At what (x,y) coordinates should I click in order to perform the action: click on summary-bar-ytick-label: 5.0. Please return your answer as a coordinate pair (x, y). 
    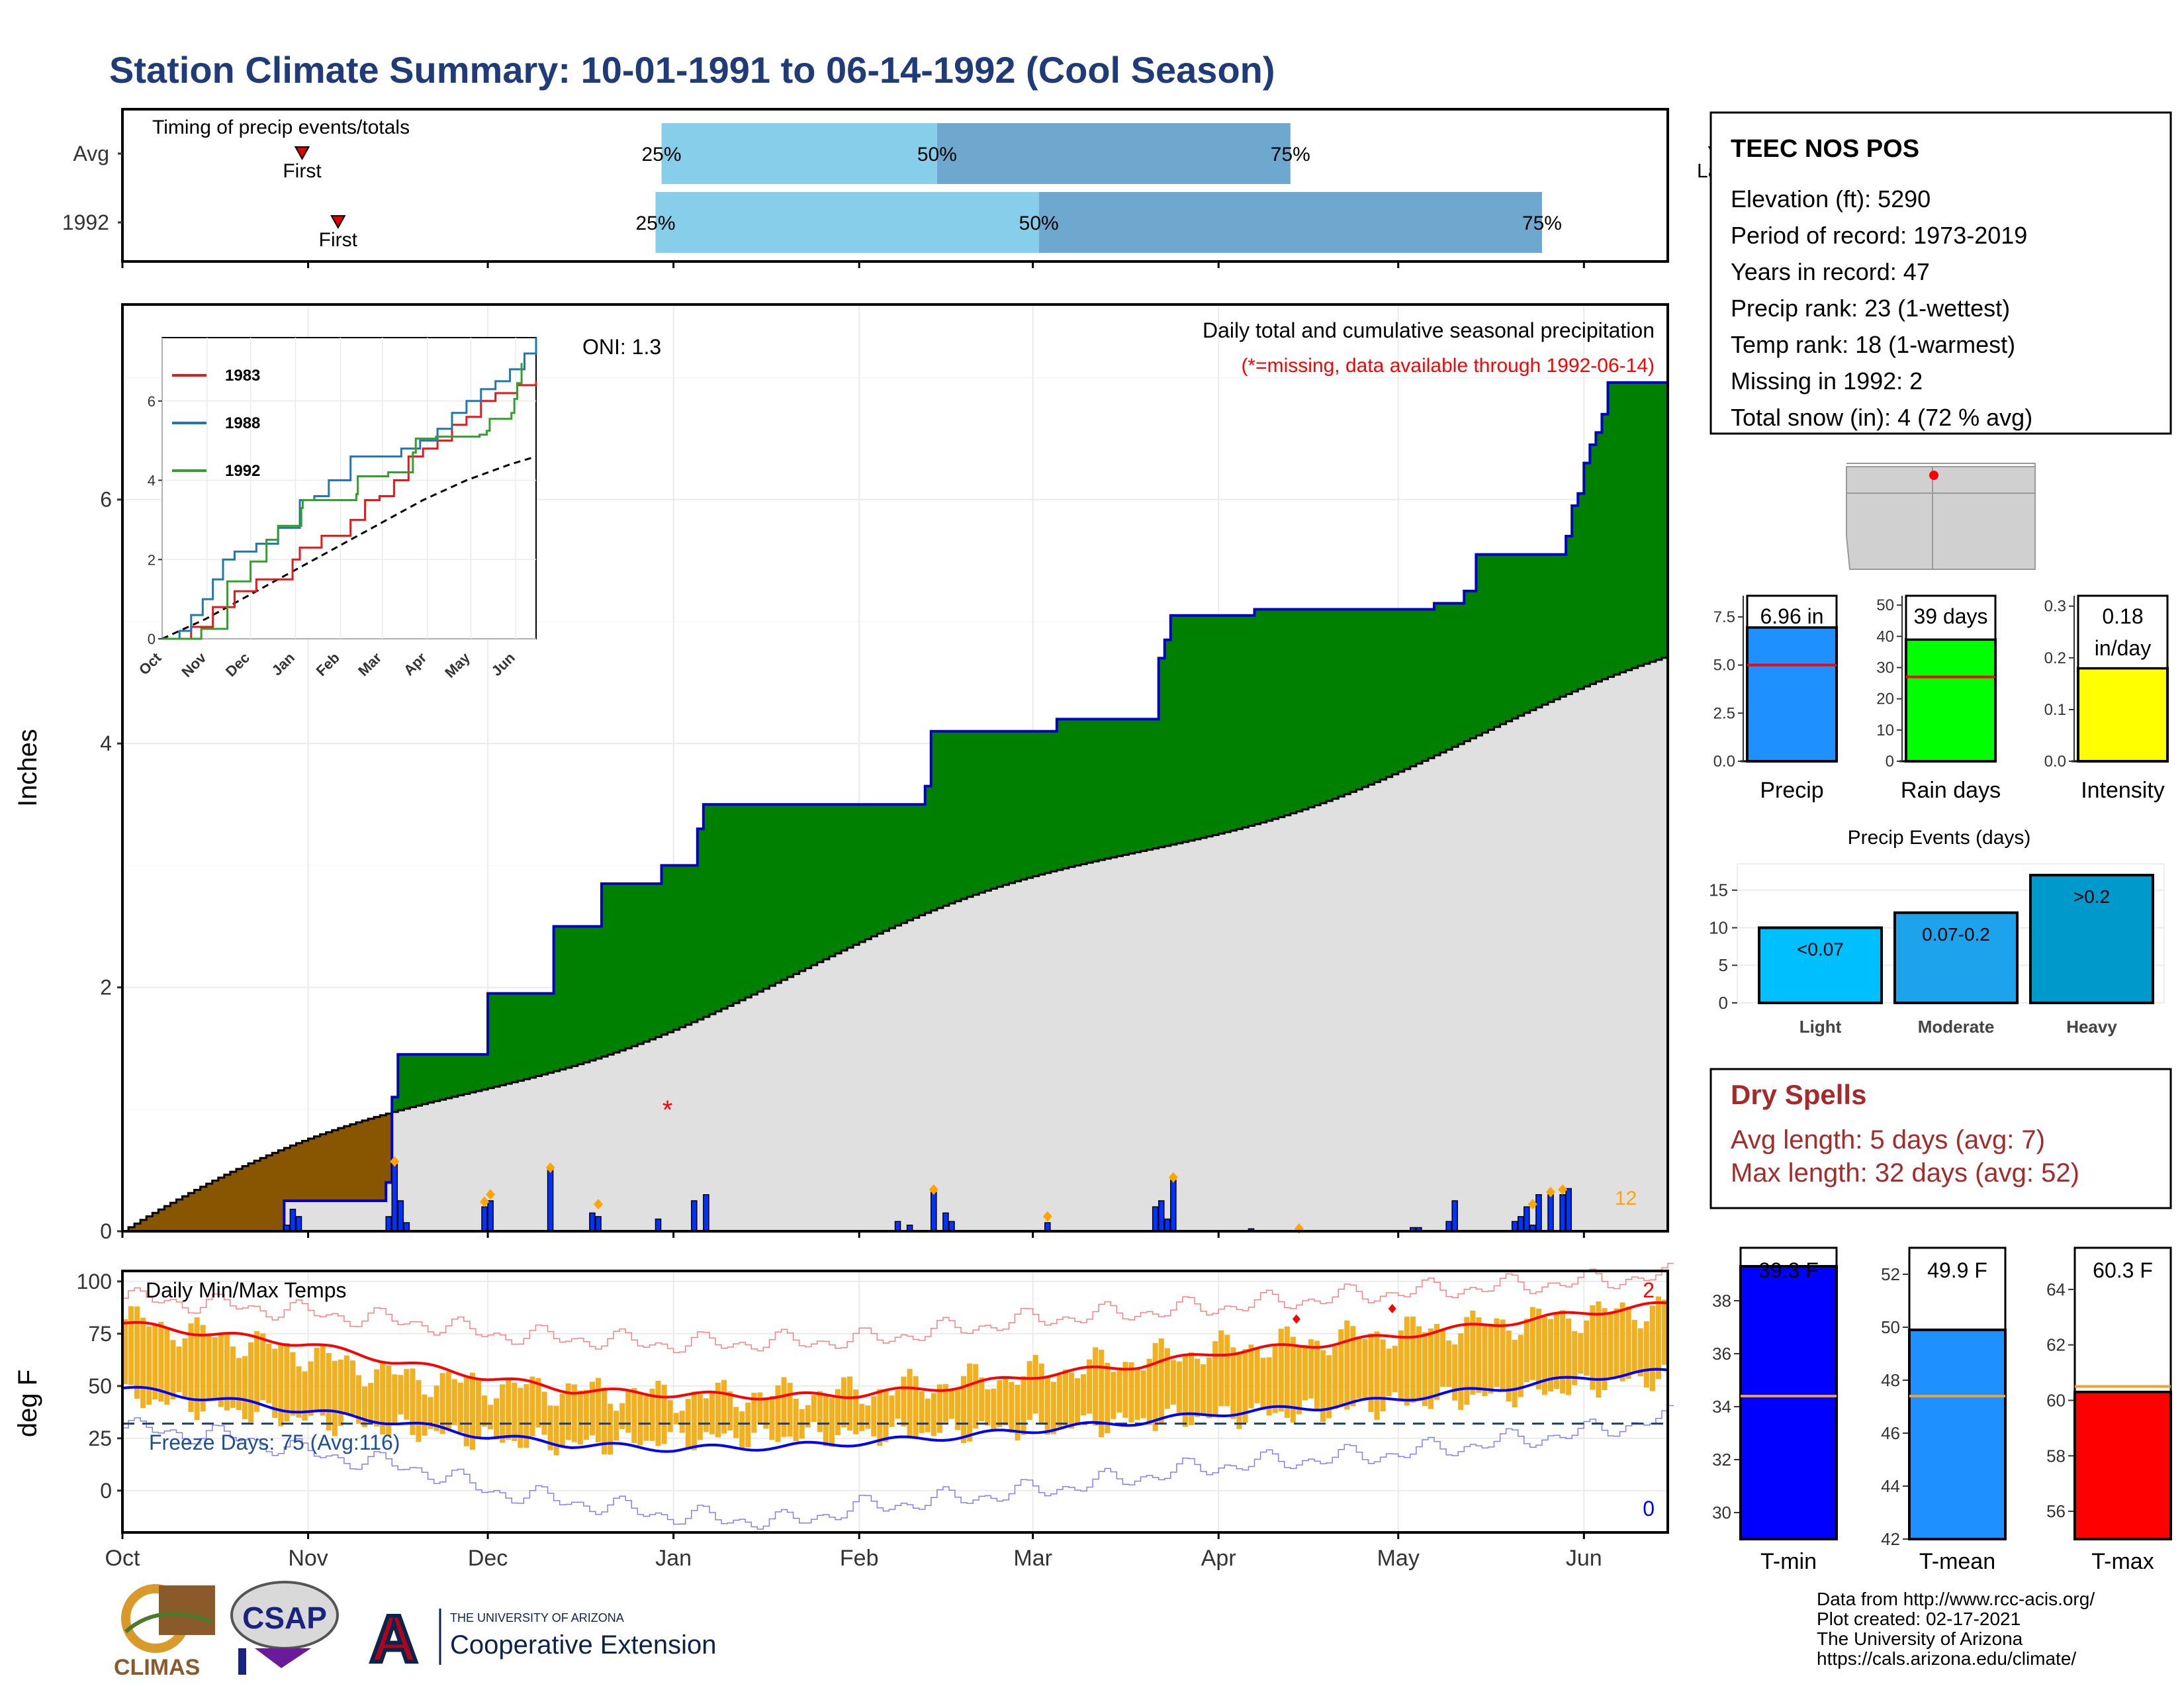
    Looking at the image, I should click on (1724, 666).